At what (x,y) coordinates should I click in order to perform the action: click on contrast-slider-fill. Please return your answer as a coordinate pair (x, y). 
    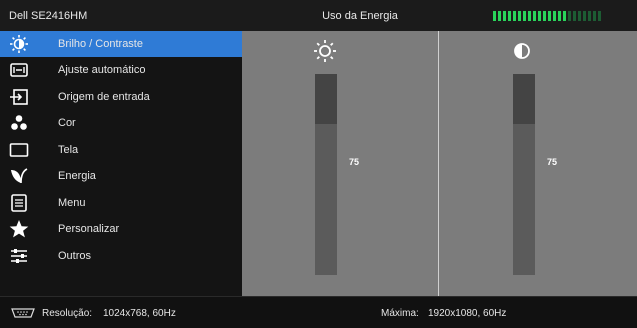
    Looking at the image, I should click on (524, 199).